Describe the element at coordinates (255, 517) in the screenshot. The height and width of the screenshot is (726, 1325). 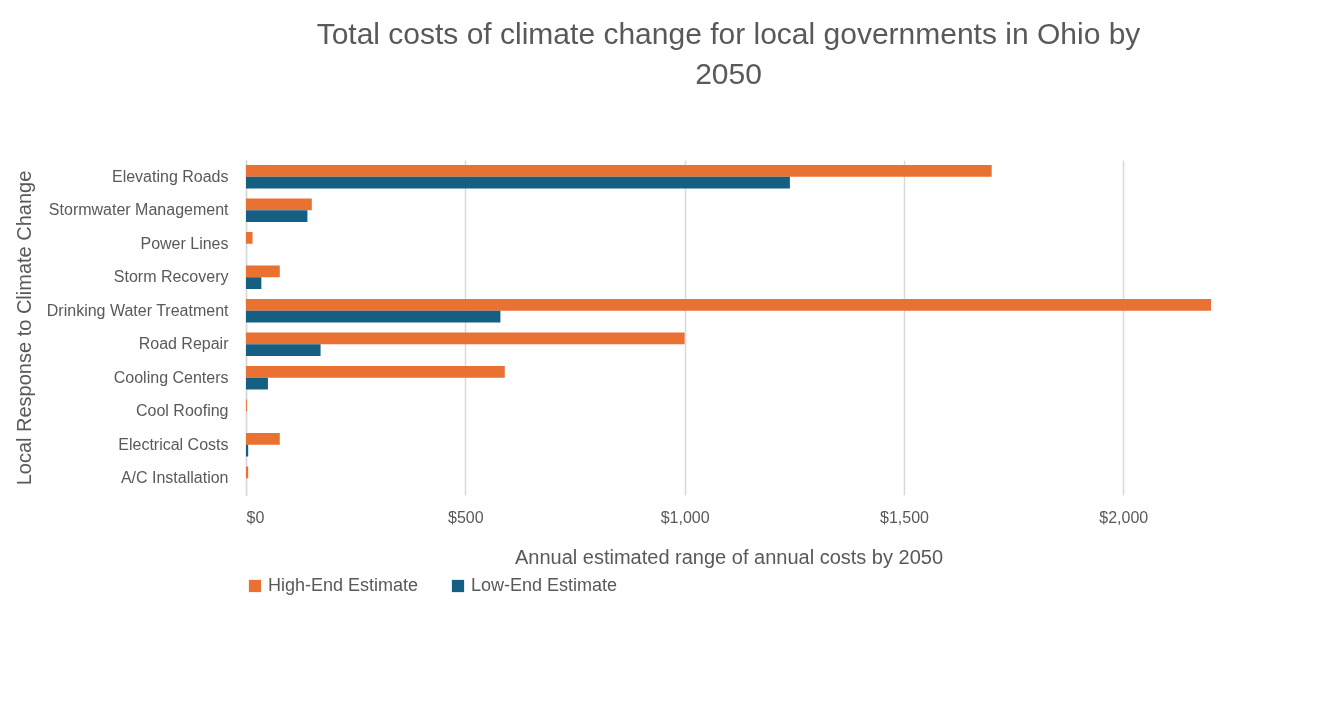
I see `x-tick-label: $0` at that location.